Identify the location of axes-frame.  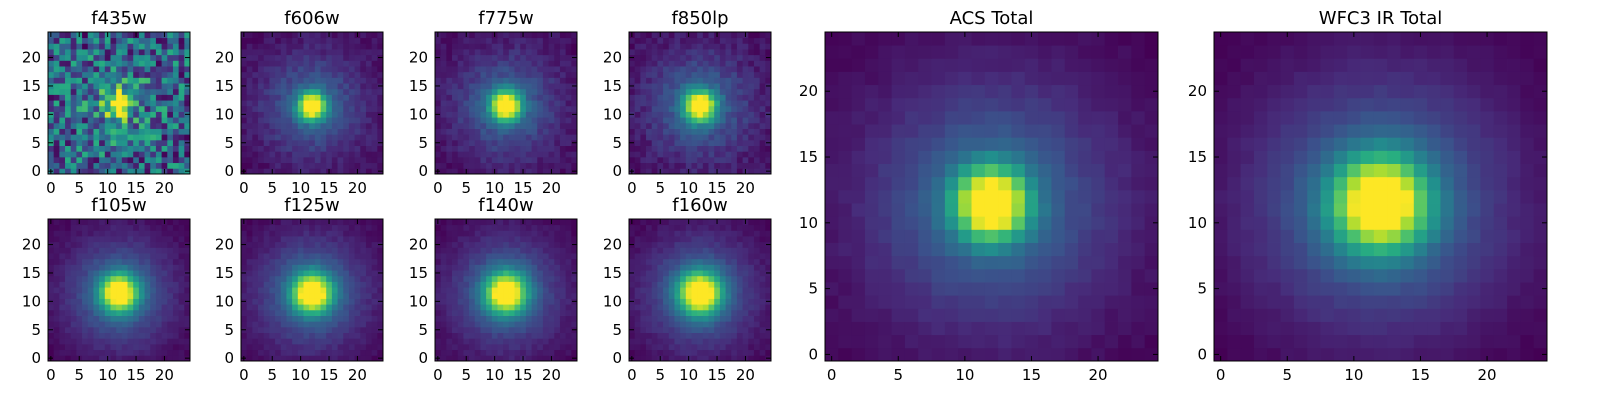
(700, 103).